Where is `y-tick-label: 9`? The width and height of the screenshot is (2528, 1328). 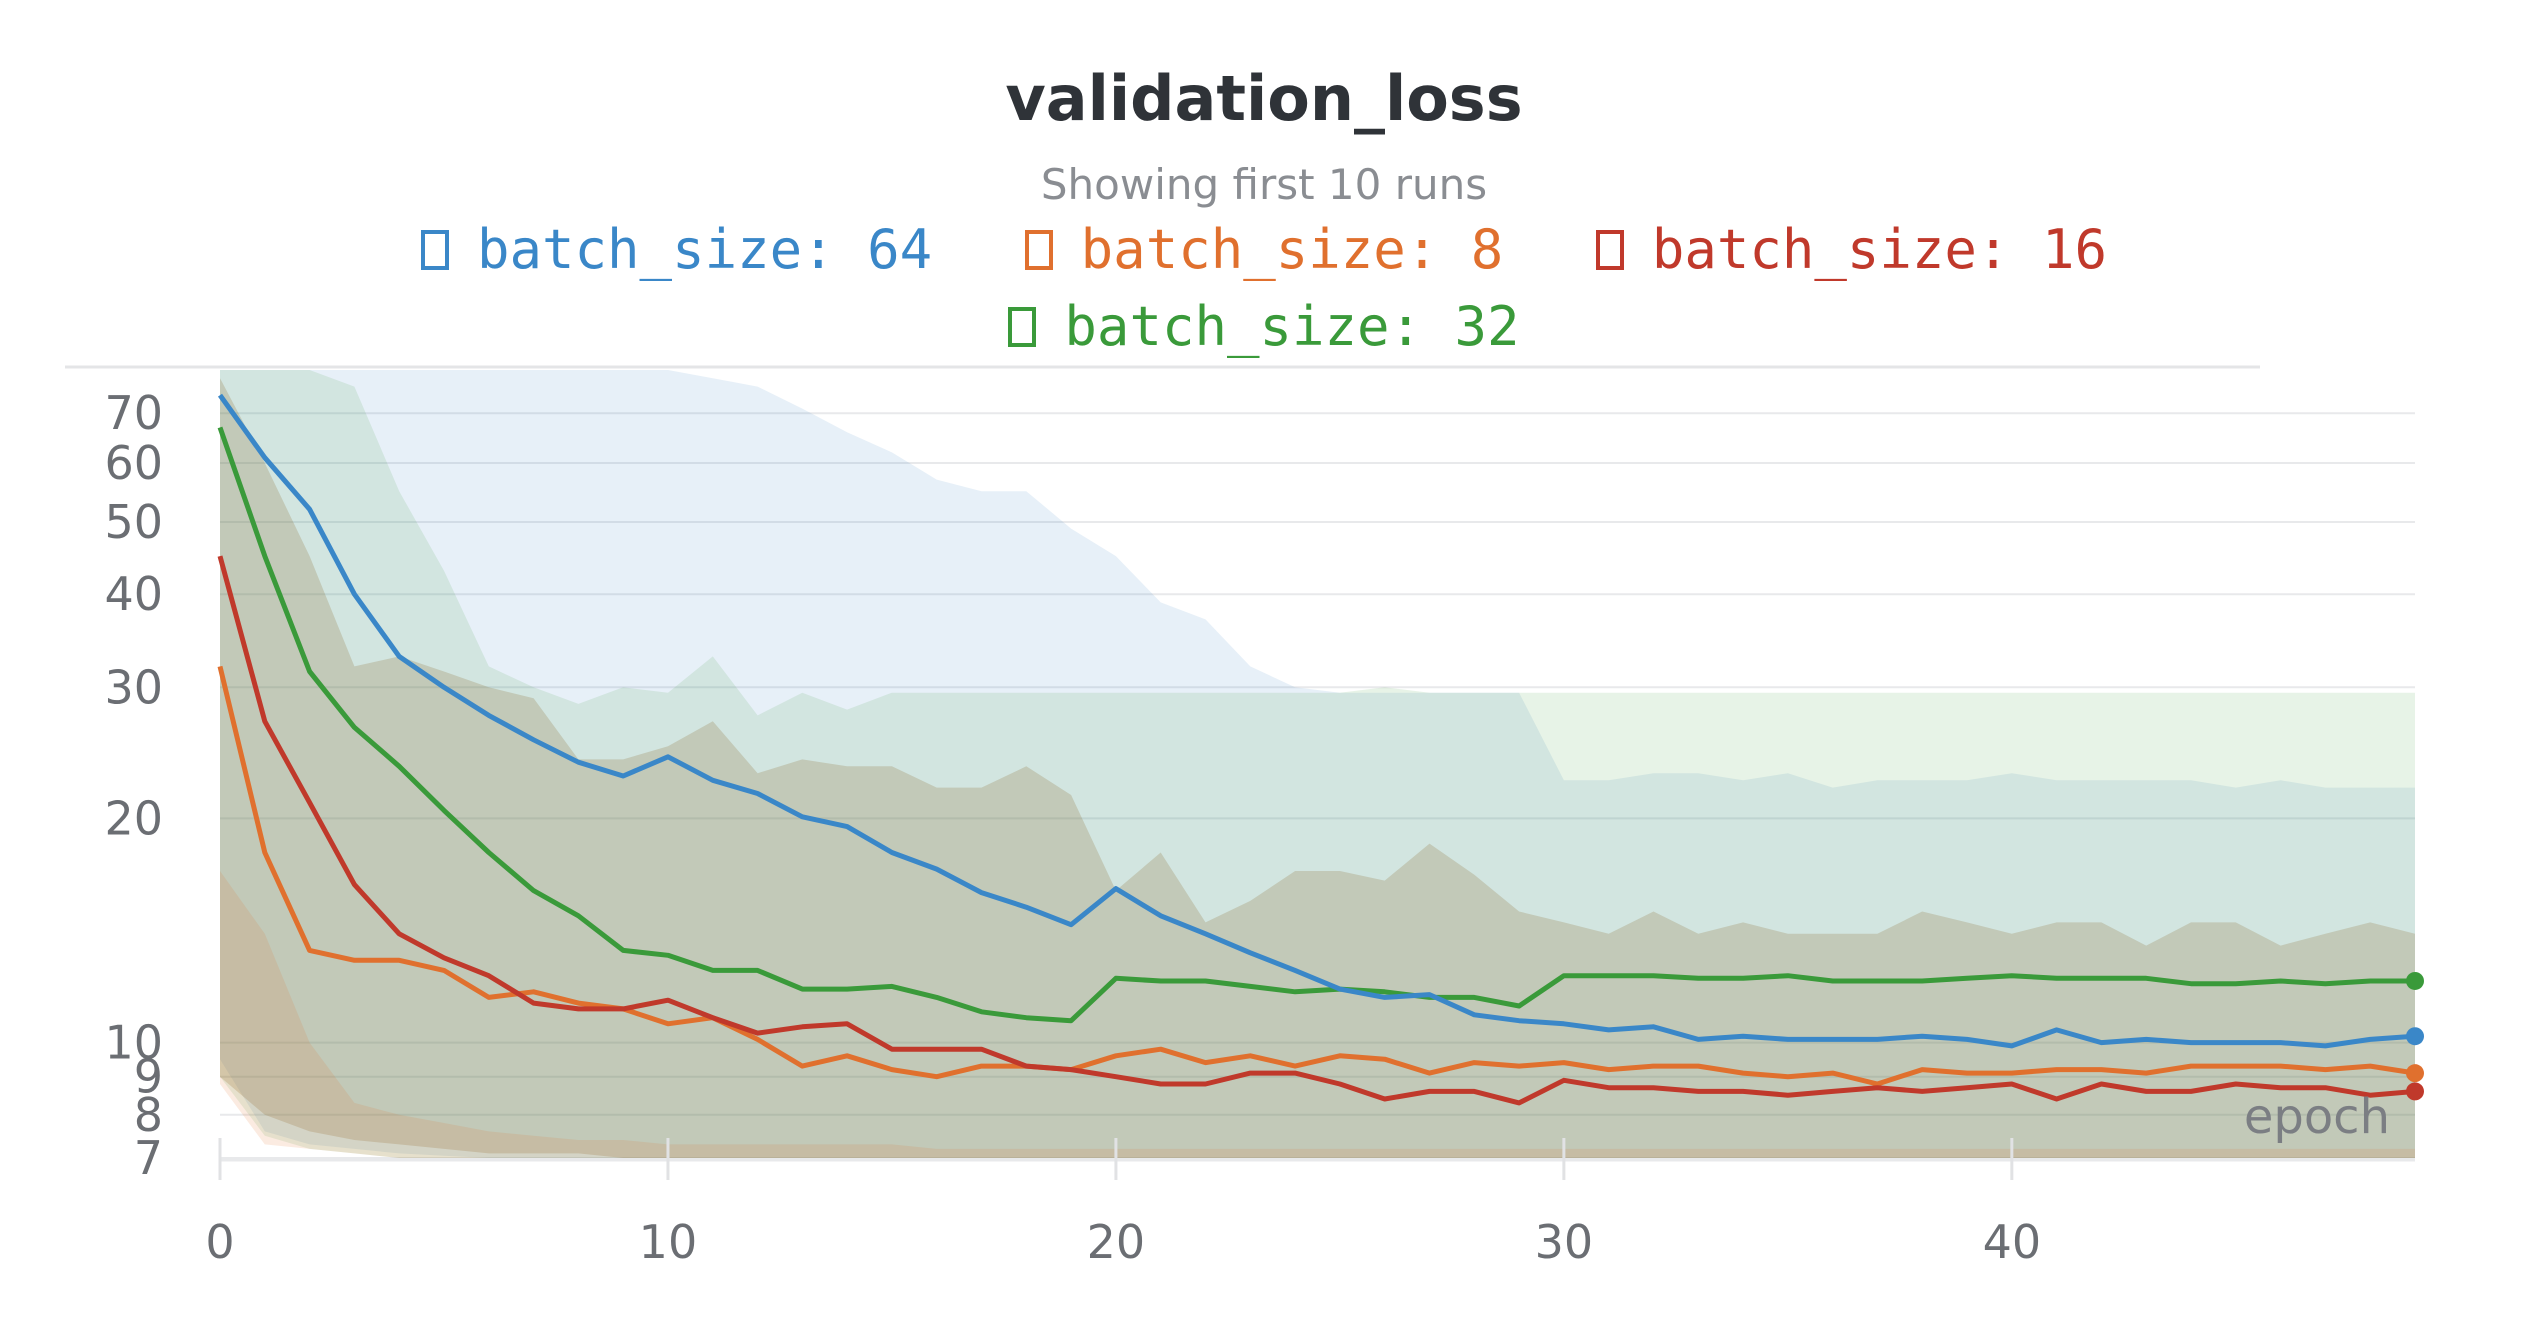
y-tick-label: 9 is located at coordinates (148, 1077).